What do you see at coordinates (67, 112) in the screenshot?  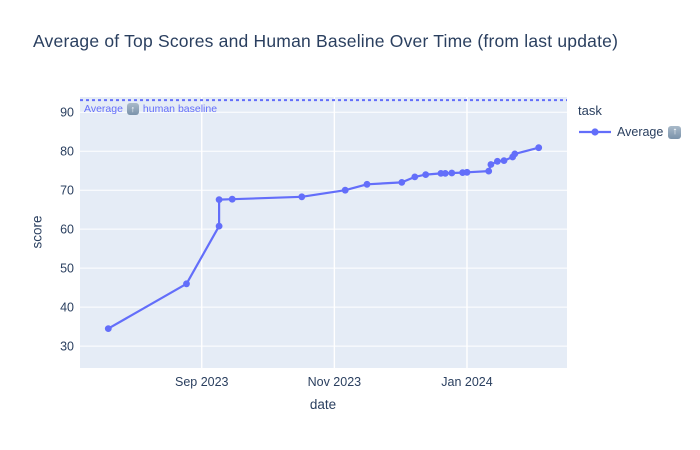 I see `y-tick-label: 90` at bounding box center [67, 112].